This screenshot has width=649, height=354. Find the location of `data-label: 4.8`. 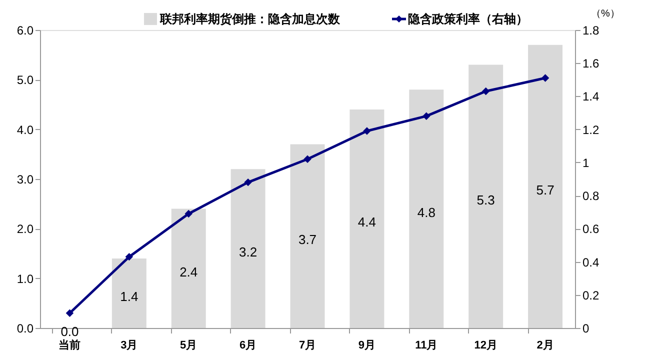

data-label: 4.8 is located at coordinates (426, 212).